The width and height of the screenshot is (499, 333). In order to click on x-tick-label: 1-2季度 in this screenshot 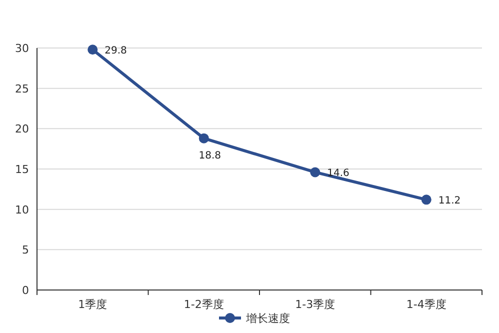, I will do `click(204, 304)`.